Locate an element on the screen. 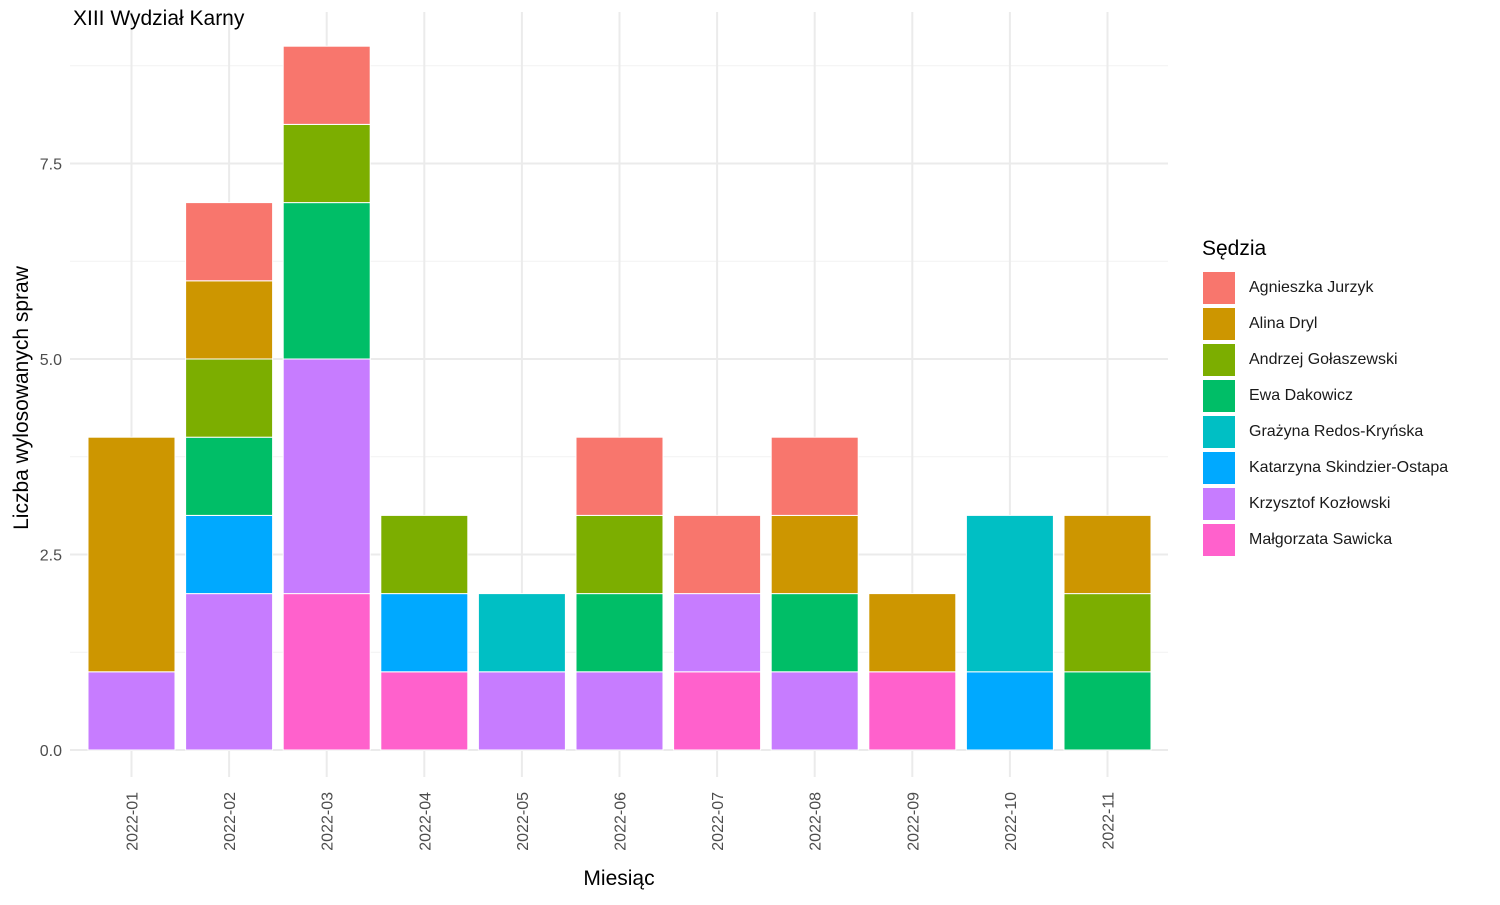 This screenshot has height=905, width=1500. x-tick-label: 2022-11 is located at coordinates (1109, 821).